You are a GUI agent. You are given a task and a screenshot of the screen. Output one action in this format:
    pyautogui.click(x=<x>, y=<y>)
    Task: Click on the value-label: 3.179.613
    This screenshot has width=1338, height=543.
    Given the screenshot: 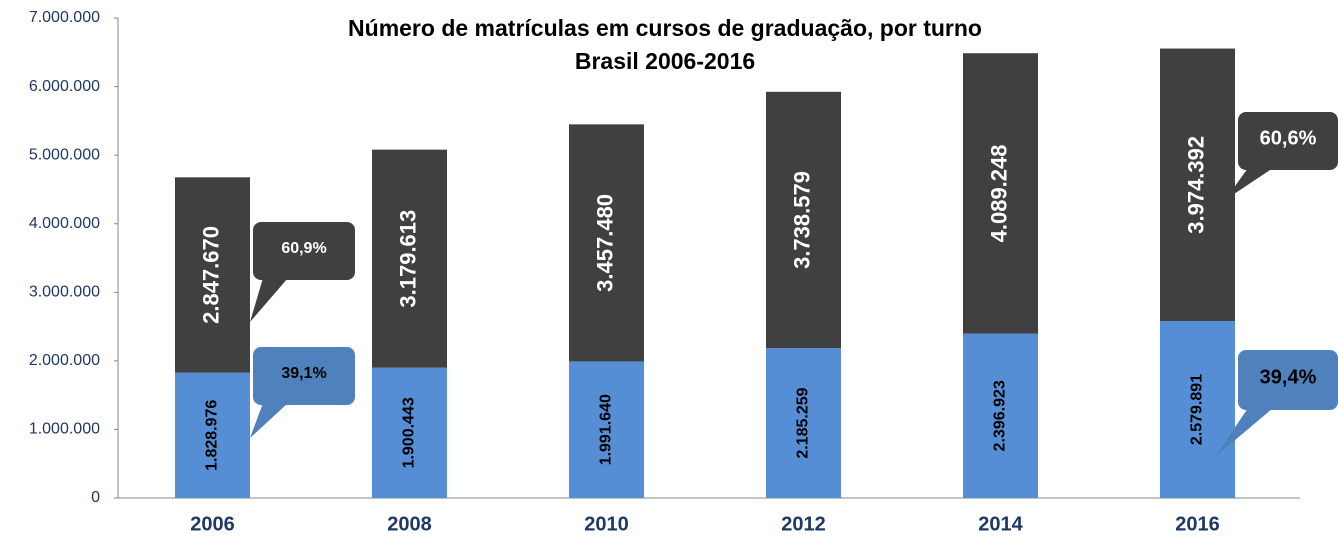 What is the action you would take?
    pyautogui.click(x=407, y=259)
    